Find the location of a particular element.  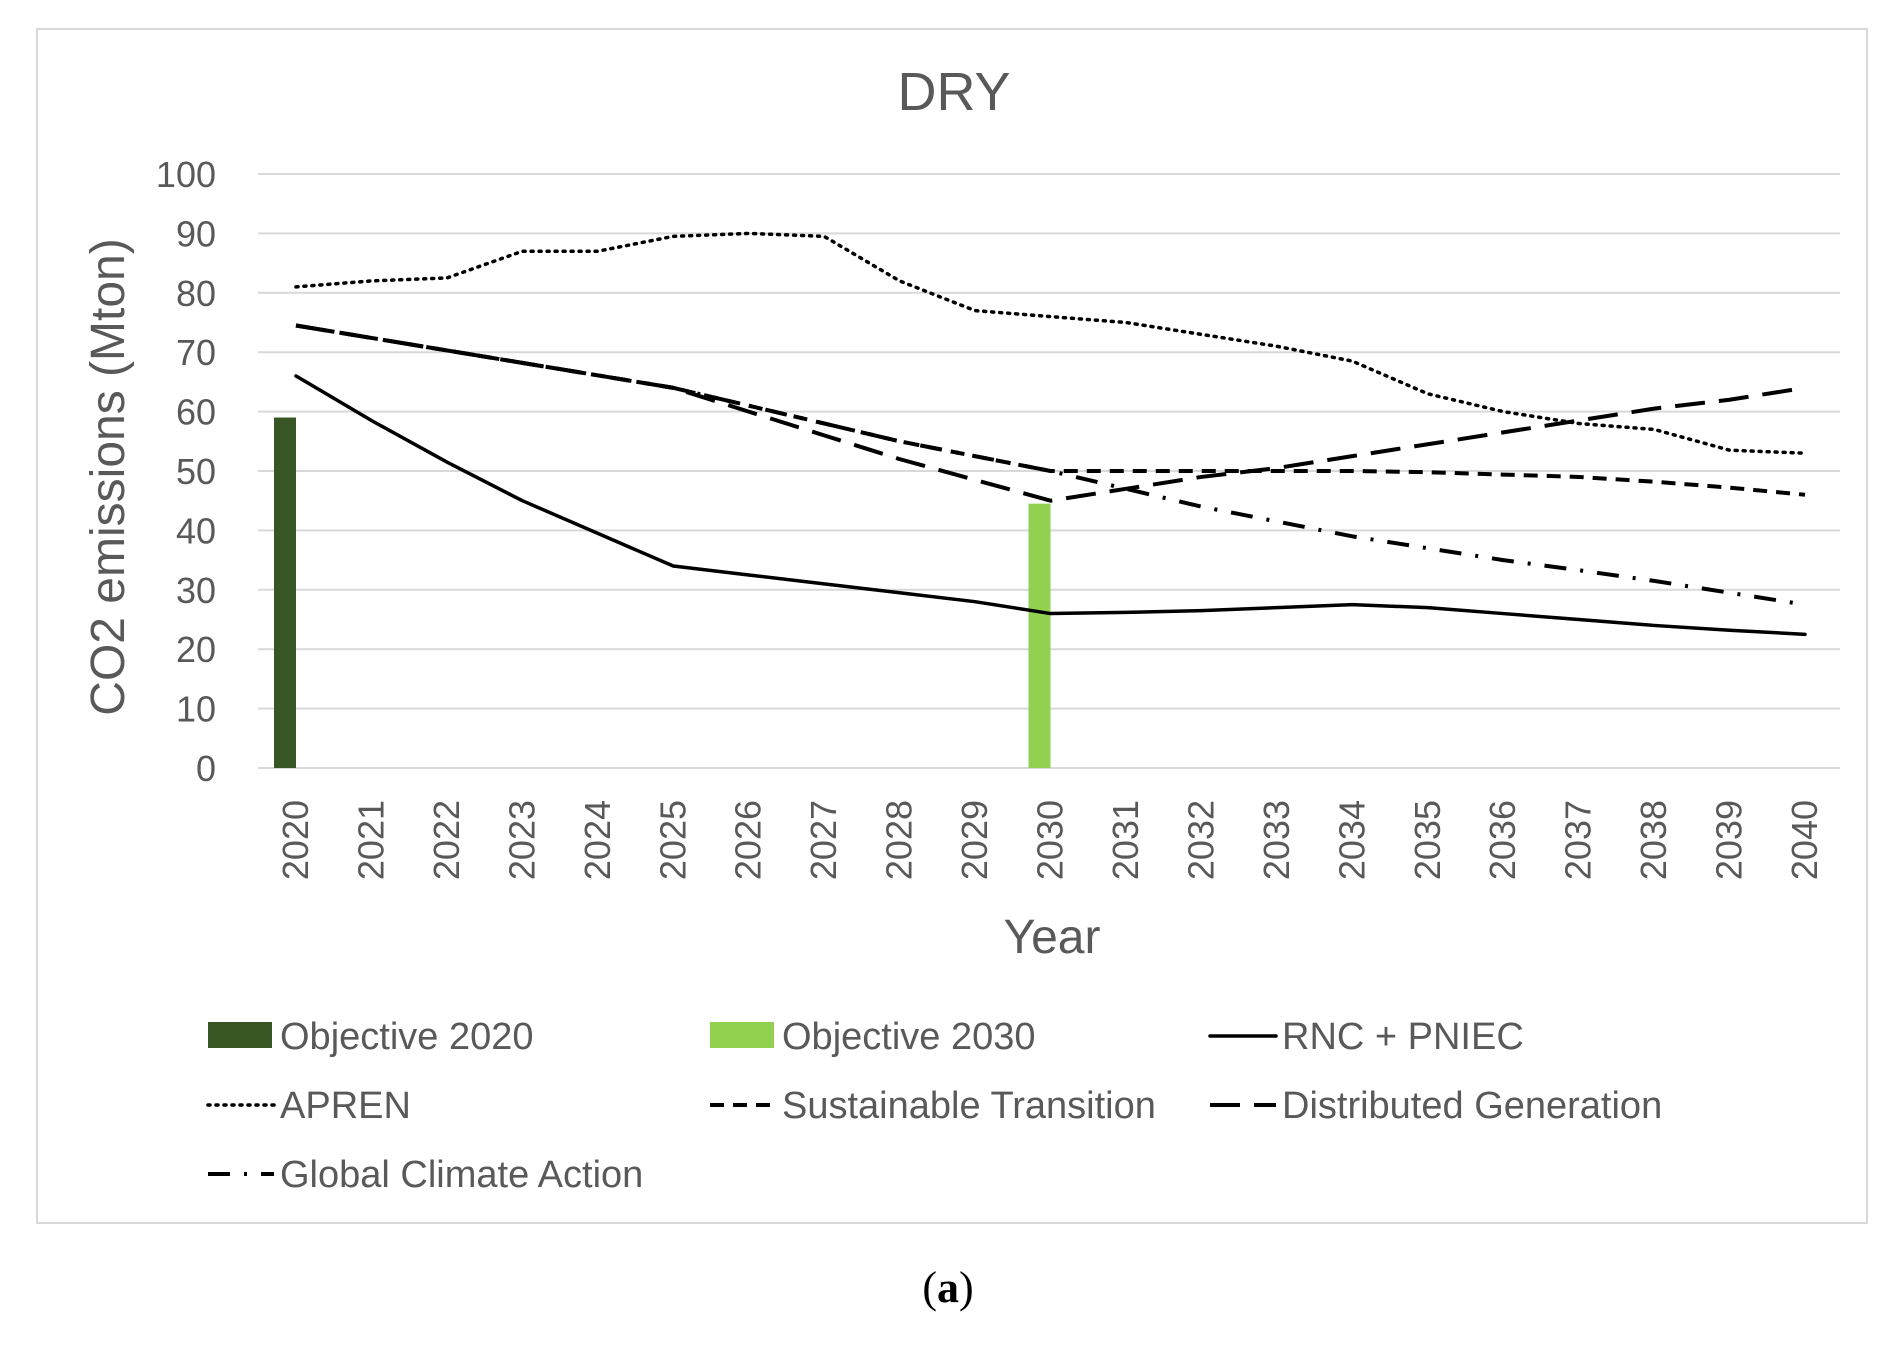

legend-item-apren: APREN is located at coordinates (308, 1106).